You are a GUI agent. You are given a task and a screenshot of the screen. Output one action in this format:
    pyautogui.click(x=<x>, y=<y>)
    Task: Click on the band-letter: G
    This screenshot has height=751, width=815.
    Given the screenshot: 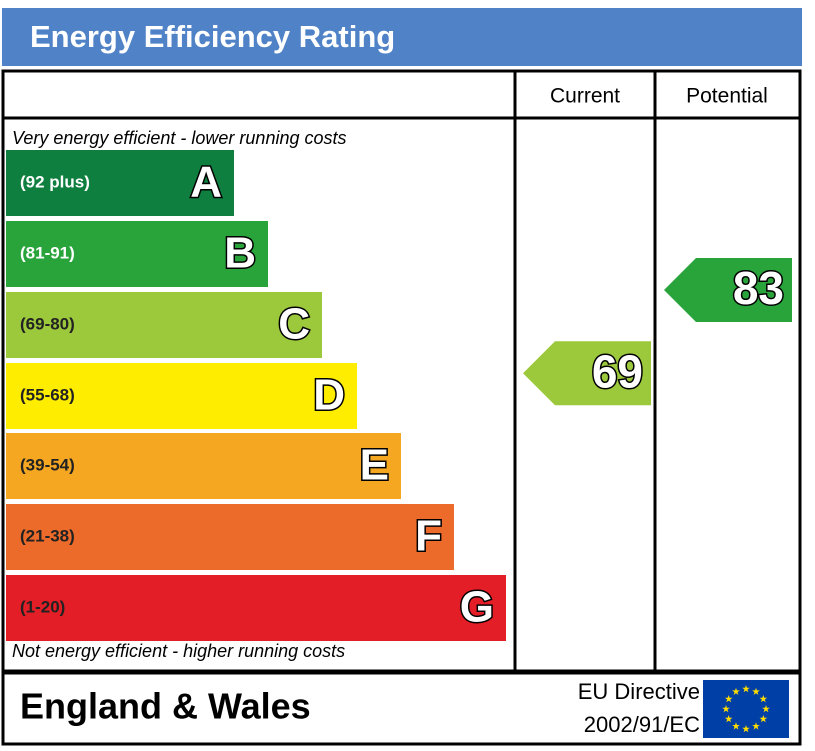 What is the action you would take?
    pyautogui.click(x=477, y=607)
    